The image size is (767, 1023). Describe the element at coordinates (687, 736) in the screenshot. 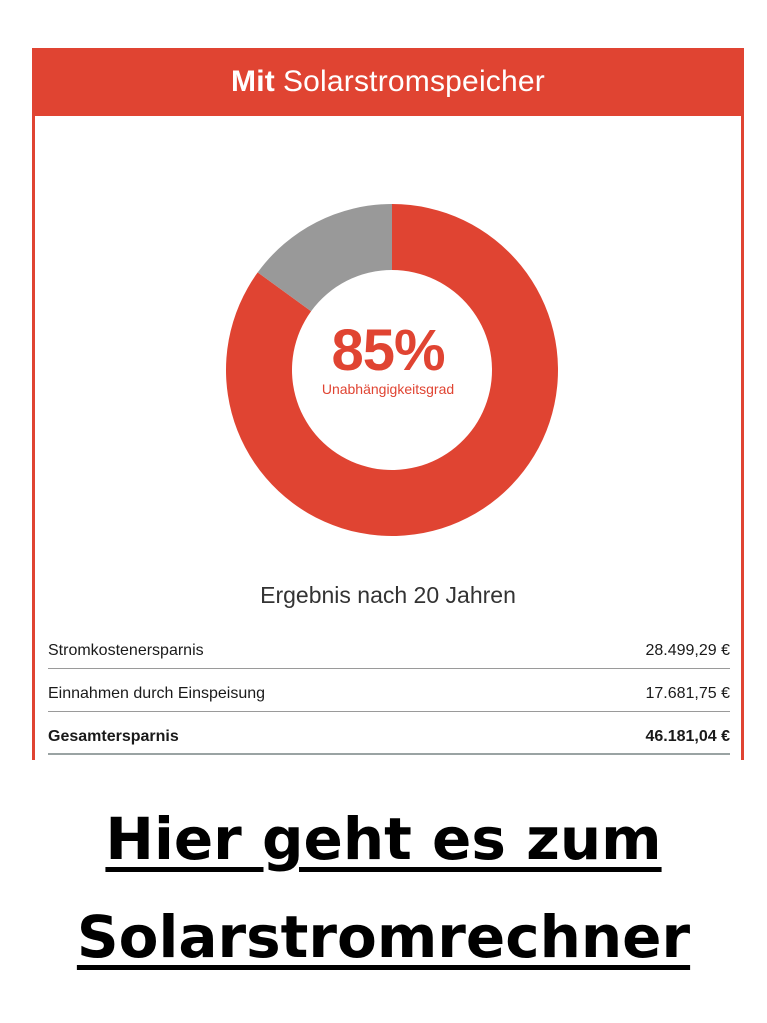

I see `result-row-value: 46.181,04 €` at that location.